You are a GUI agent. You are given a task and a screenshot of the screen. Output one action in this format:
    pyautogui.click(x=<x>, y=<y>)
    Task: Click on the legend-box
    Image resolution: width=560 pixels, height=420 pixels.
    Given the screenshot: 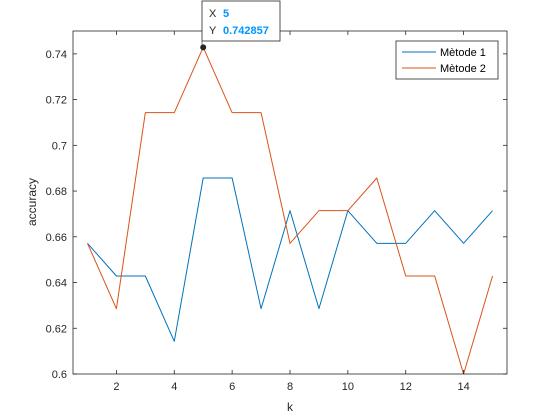 What is the action you would take?
    pyautogui.click(x=447, y=60)
    